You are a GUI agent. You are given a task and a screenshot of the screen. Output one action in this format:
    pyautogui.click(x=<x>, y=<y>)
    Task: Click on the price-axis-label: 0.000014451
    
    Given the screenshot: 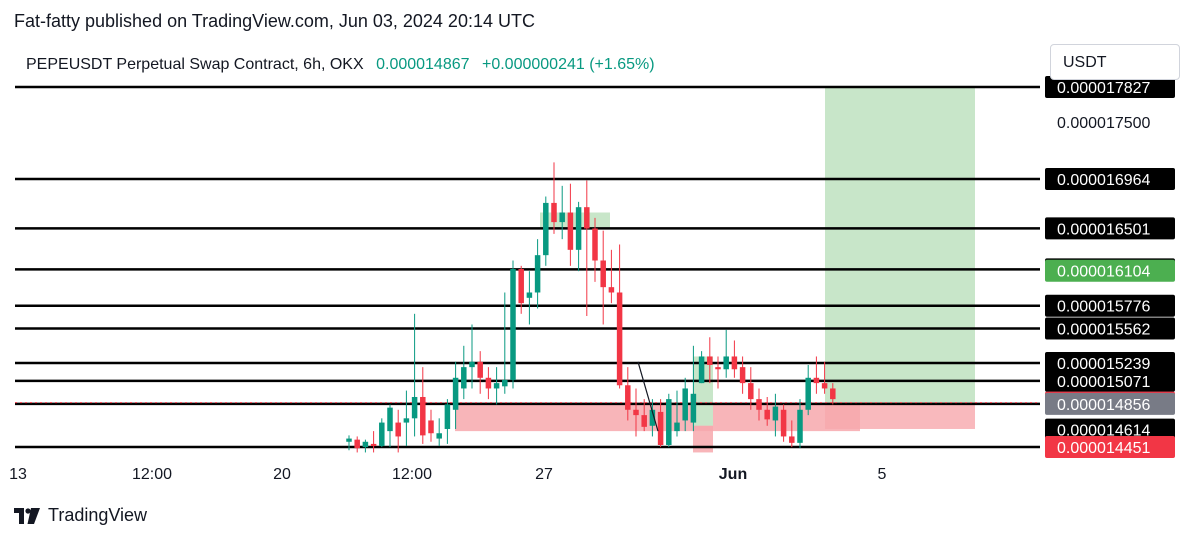 What is the action you would take?
    pyautogui.click(x=1104, y=448)
    